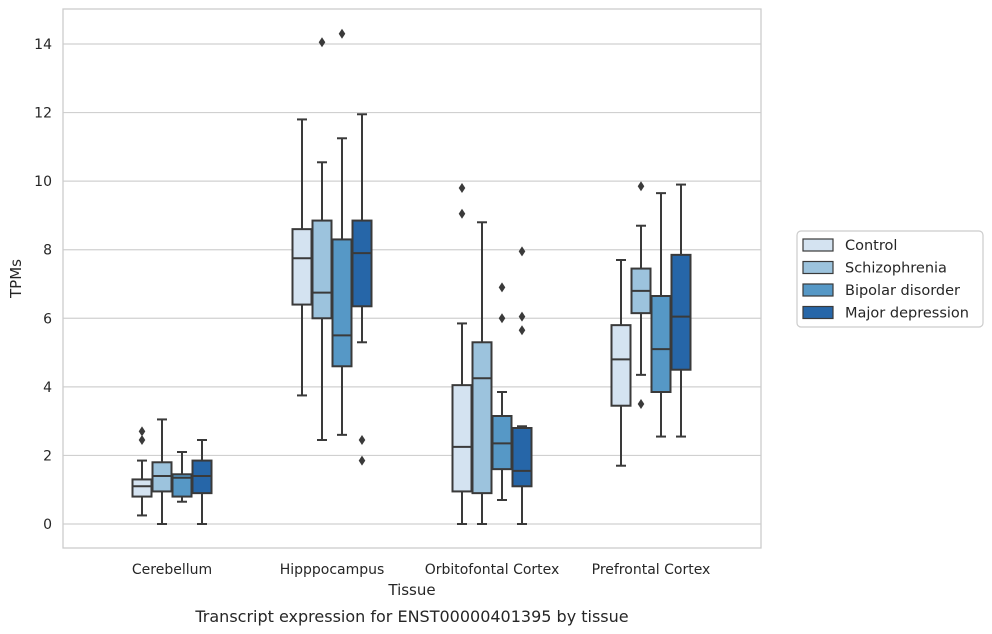 The image size is (992, 634). Describe the element at coordinates (651, 570) in the screenshot. I see `x-tick-label: Prefrontal Cortex` at that location.